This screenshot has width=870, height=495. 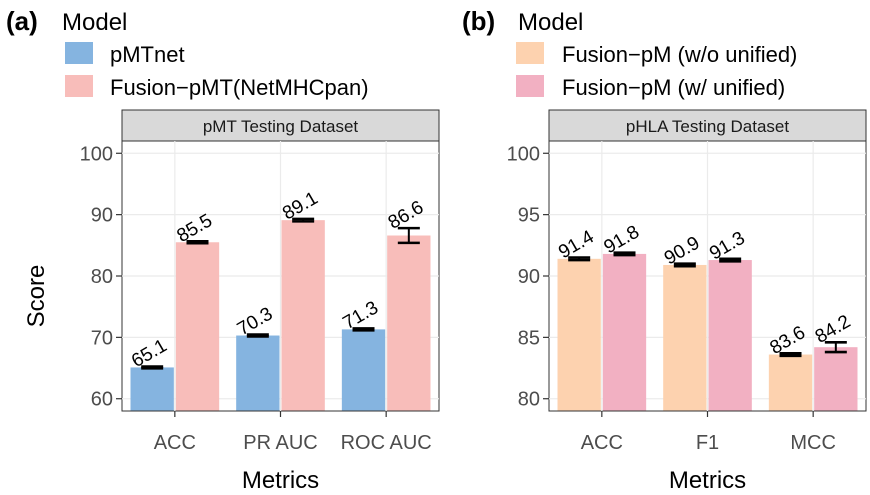 What do you see at coordinates (363, 370) in the screenshot?
I see `bar-a-s0-c2` at bounding box center [363, 370].